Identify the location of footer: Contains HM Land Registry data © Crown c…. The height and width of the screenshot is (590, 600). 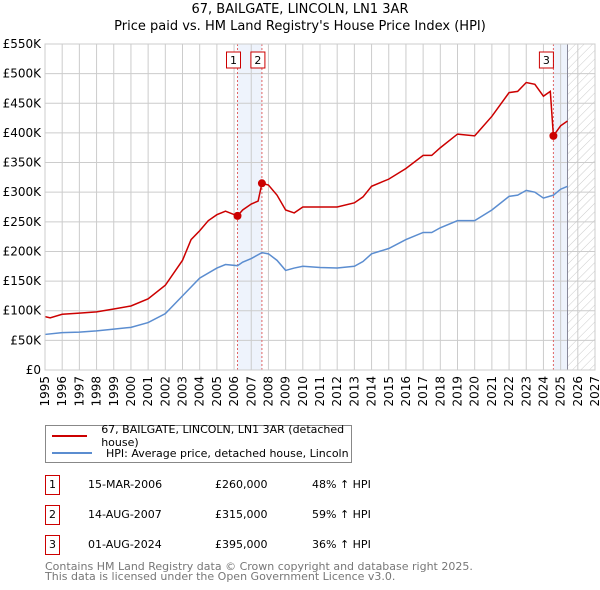
(259, 571).